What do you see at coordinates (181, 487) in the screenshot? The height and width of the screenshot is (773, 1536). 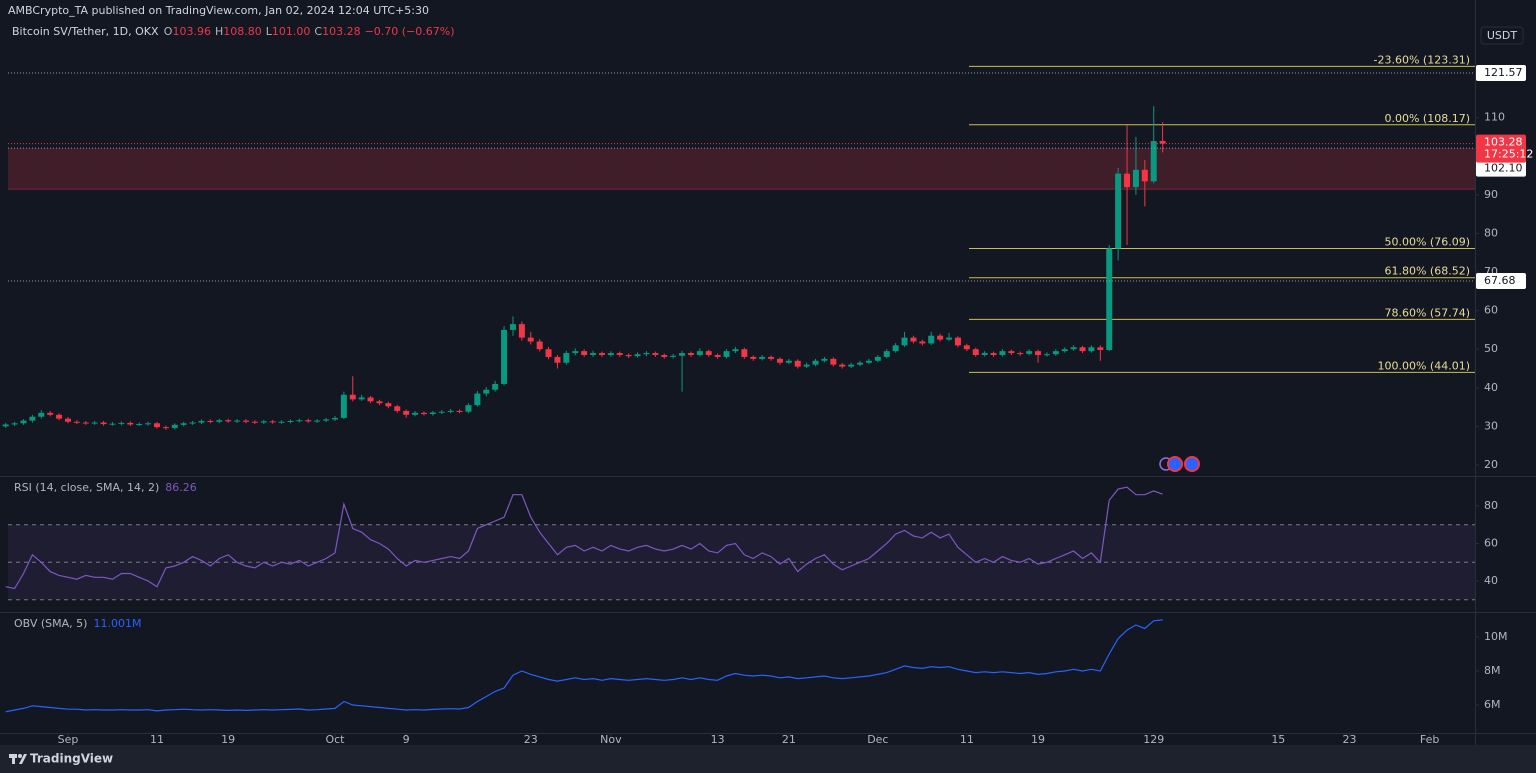 I see `indicator-value: 86.26` at bounding box center [181, 487].